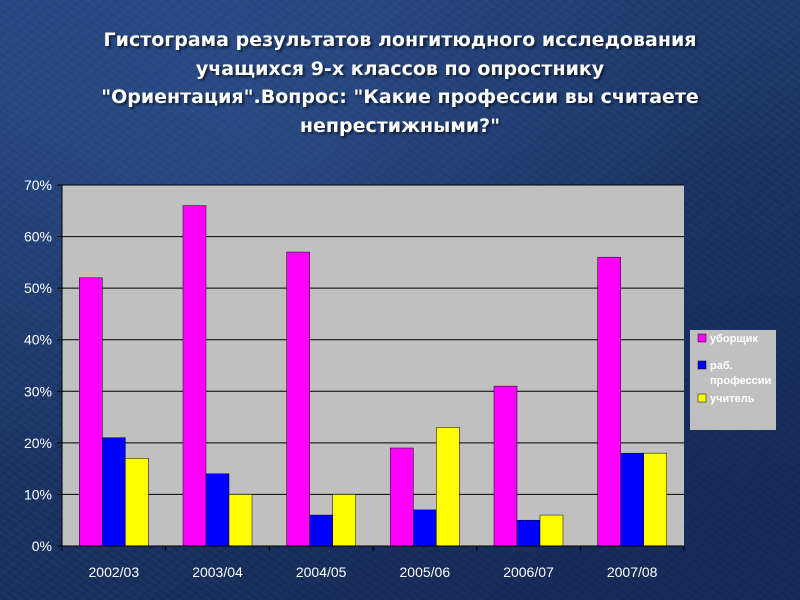 The height and width of the screenshot is (600, 800). Describe the element at coordinates (43, 365) in the screenshot. I see `y-axis-ticks: 0% 10% 20% 30% 40% 50% 60% 70%` at that location.